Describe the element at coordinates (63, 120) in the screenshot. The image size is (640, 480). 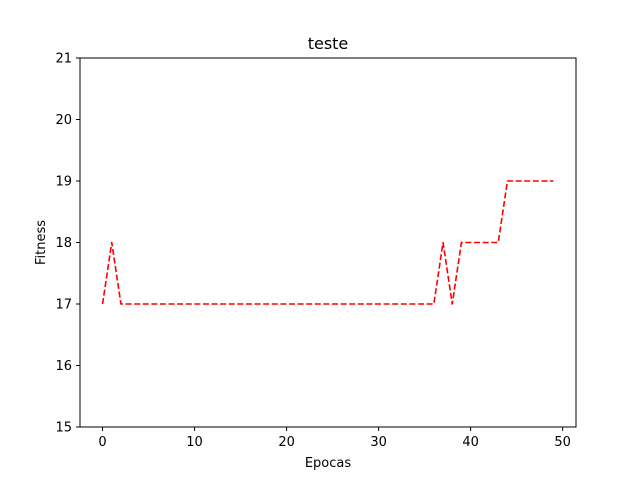
I see `y-tick-label: 20` at that location.